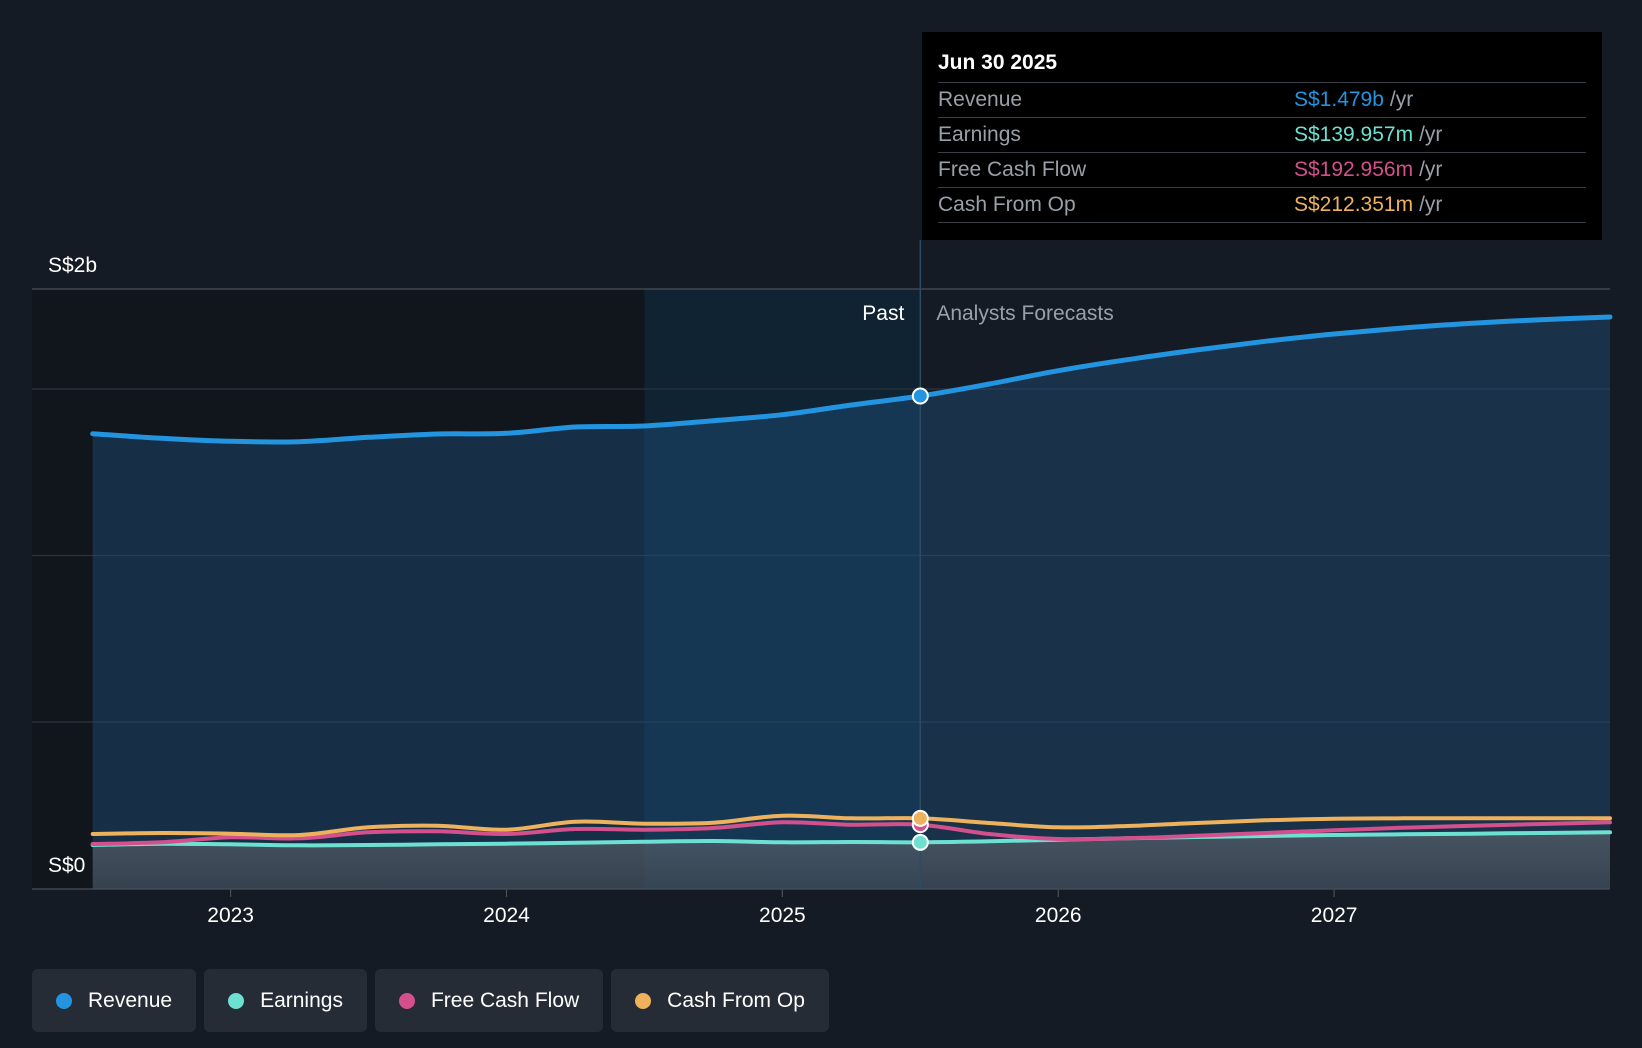  Describe the element at coordinates (782, 915) in the screenshot. I see `x-tick-label: 2025` at that location.